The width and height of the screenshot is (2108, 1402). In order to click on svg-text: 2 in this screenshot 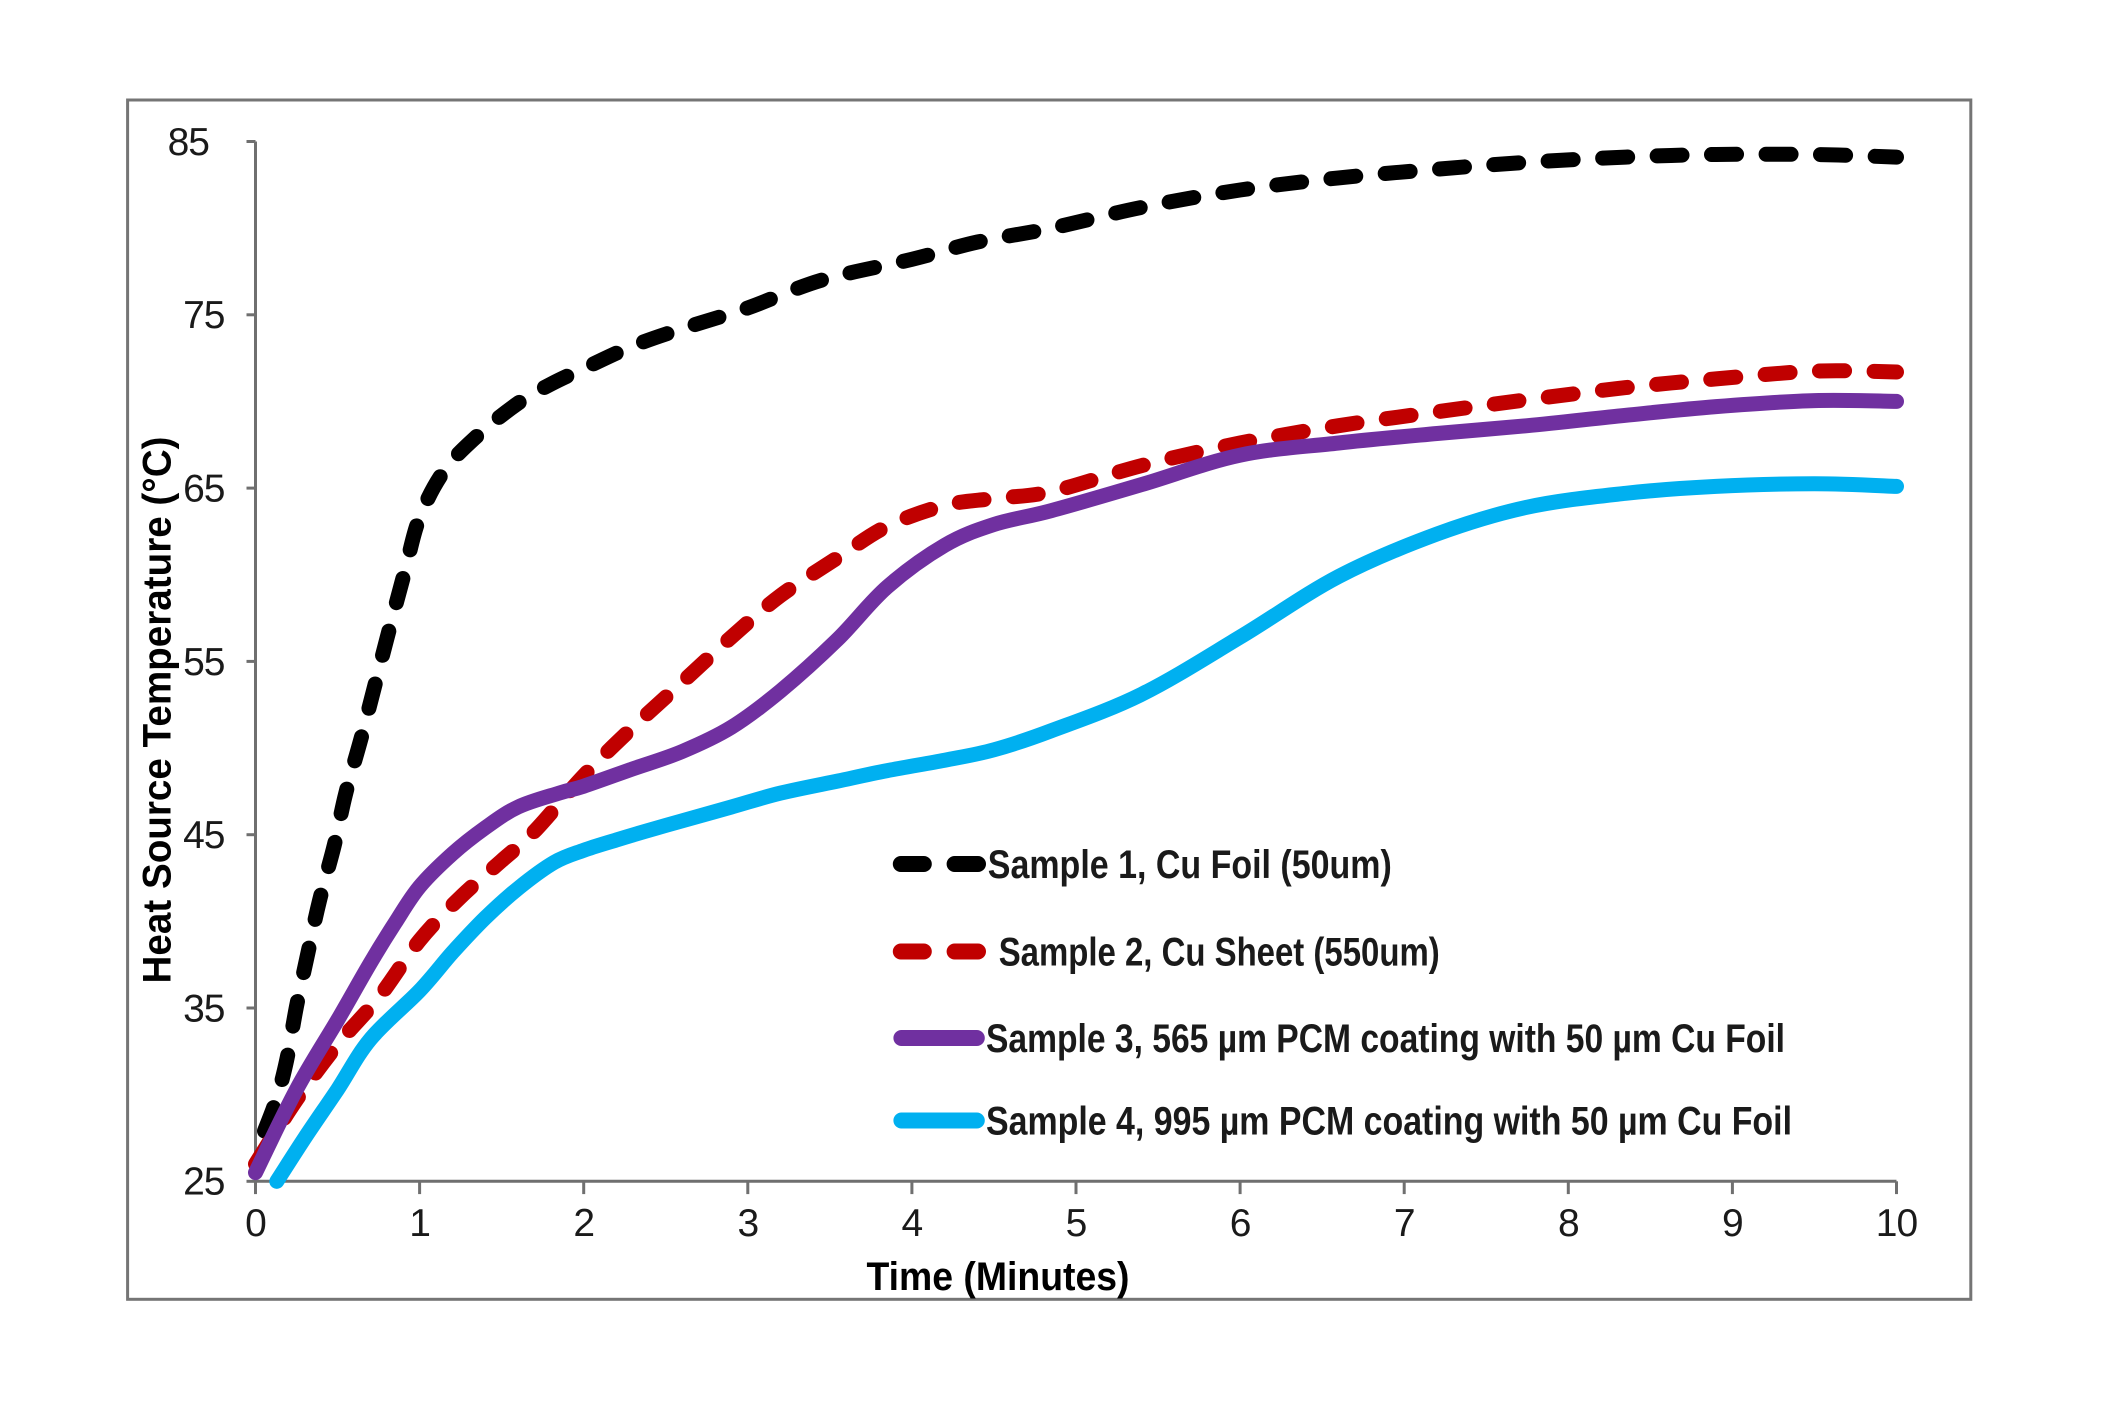, I will do `click(583, 1223)`.